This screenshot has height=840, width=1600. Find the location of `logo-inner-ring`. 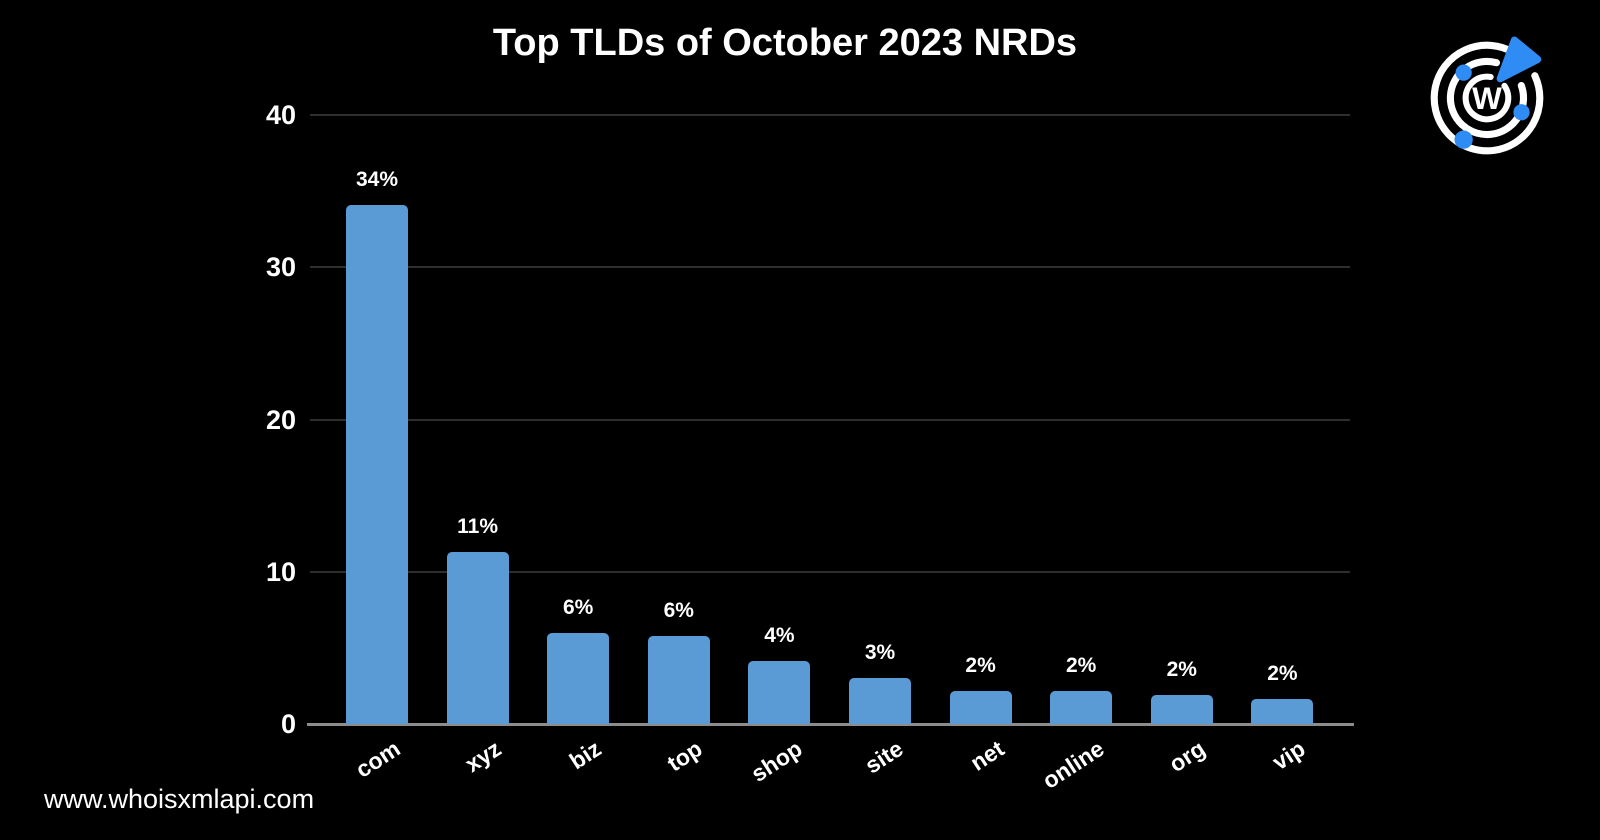

logo-inner-ring is located at coordinates (1487, 98).